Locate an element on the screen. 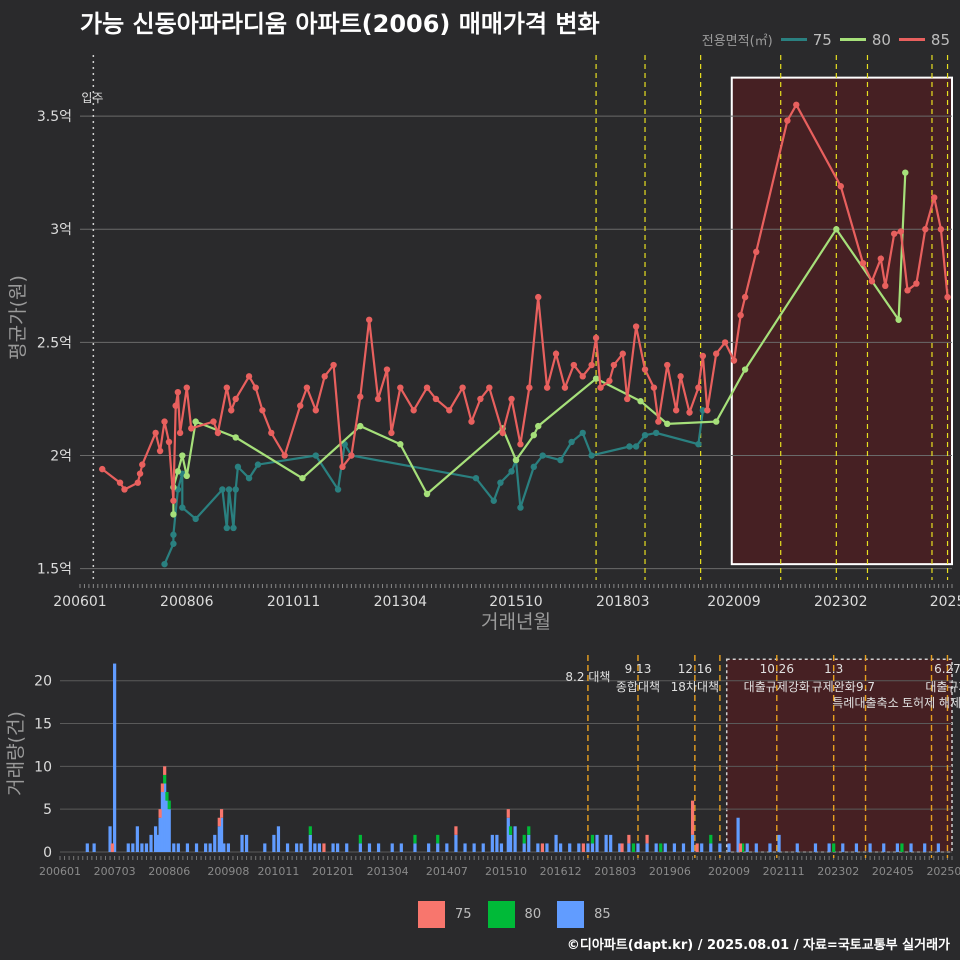 The image size is (960, 960). policy-label-date: 1.3 is located at coordinates (833, 669).